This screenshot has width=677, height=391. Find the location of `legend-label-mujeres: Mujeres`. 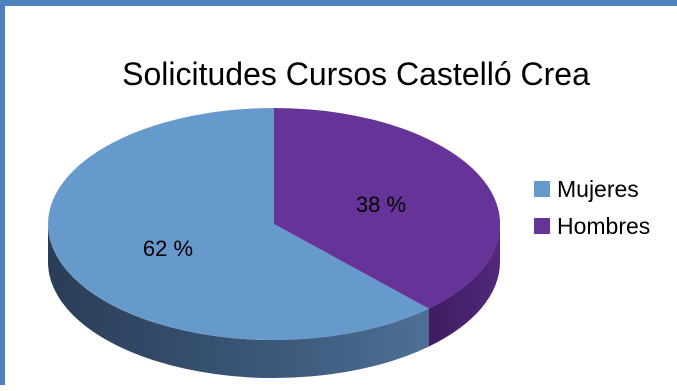

legend-label-mujeres: Mujeres is located at coordinates (598, 189).